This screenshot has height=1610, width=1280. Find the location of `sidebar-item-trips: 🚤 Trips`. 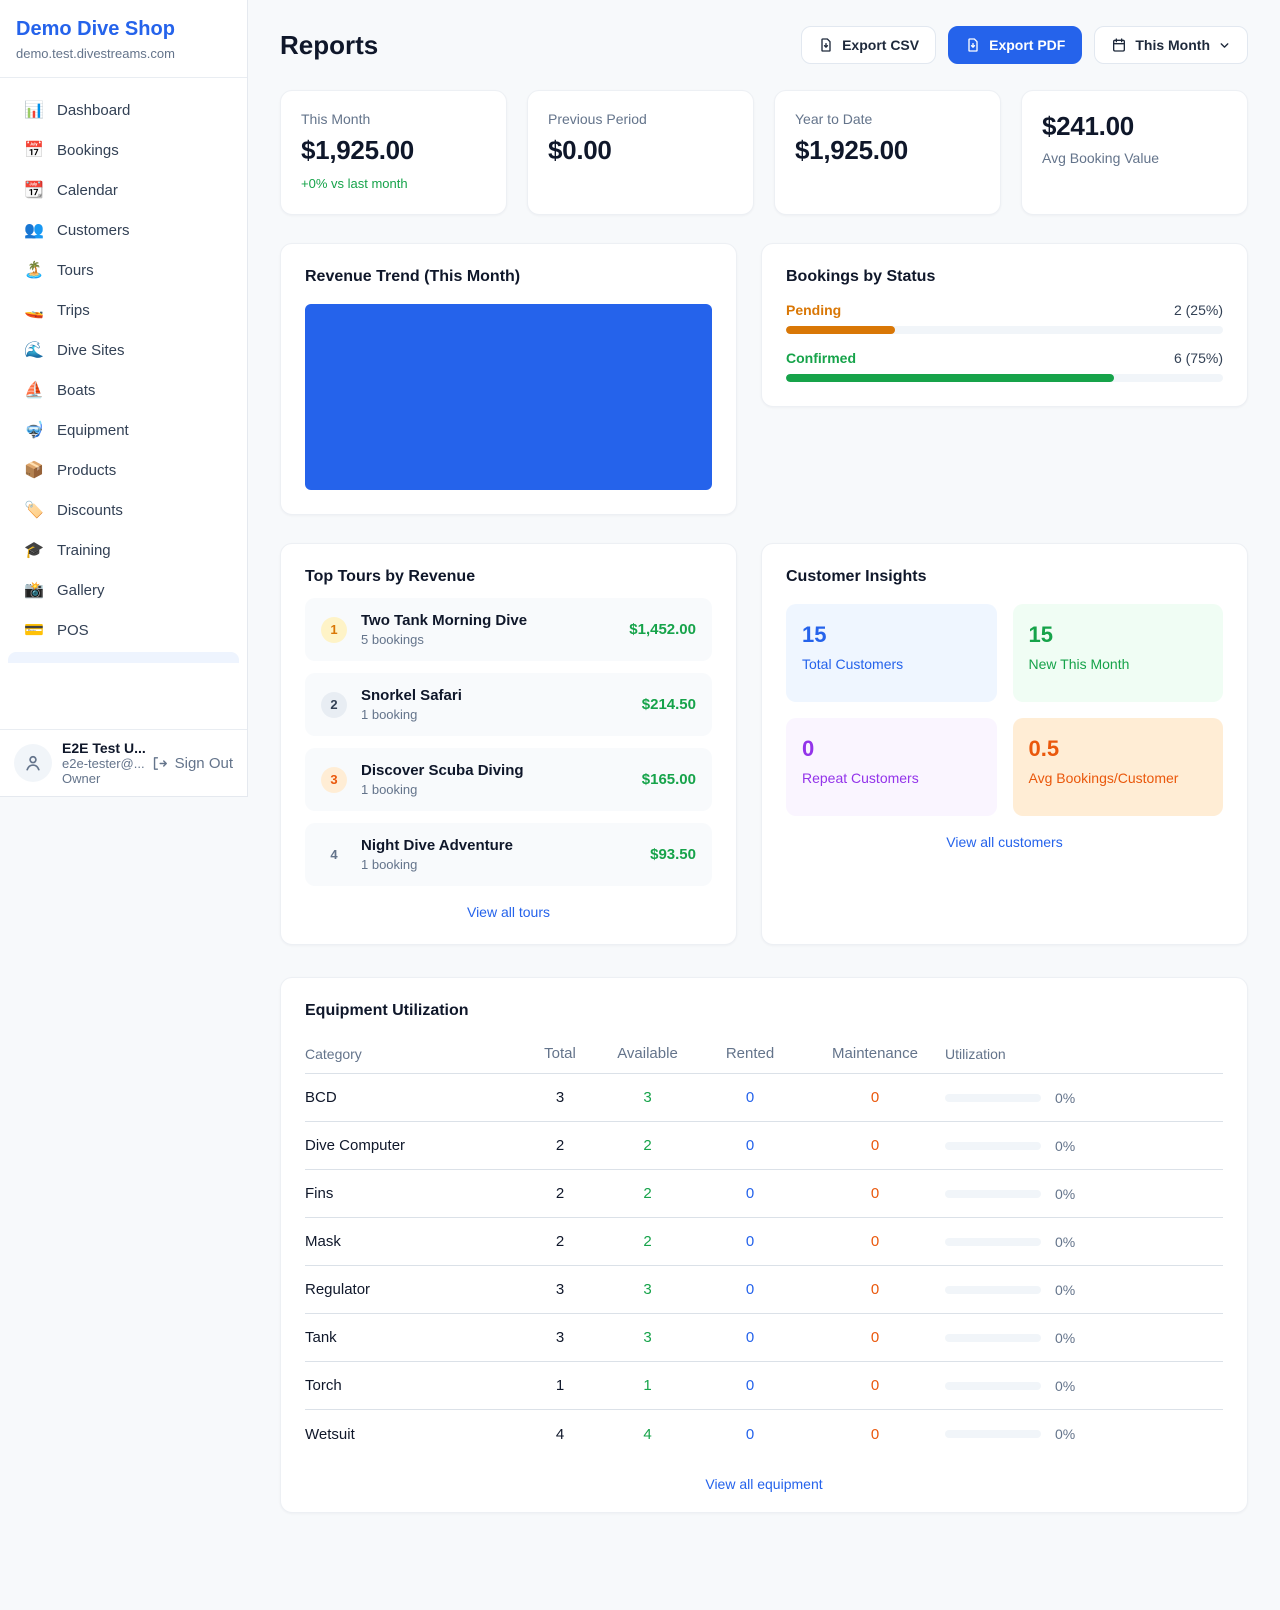

sidebar-item-trips: 🚤 Trips is located at coordinates (123, 310).